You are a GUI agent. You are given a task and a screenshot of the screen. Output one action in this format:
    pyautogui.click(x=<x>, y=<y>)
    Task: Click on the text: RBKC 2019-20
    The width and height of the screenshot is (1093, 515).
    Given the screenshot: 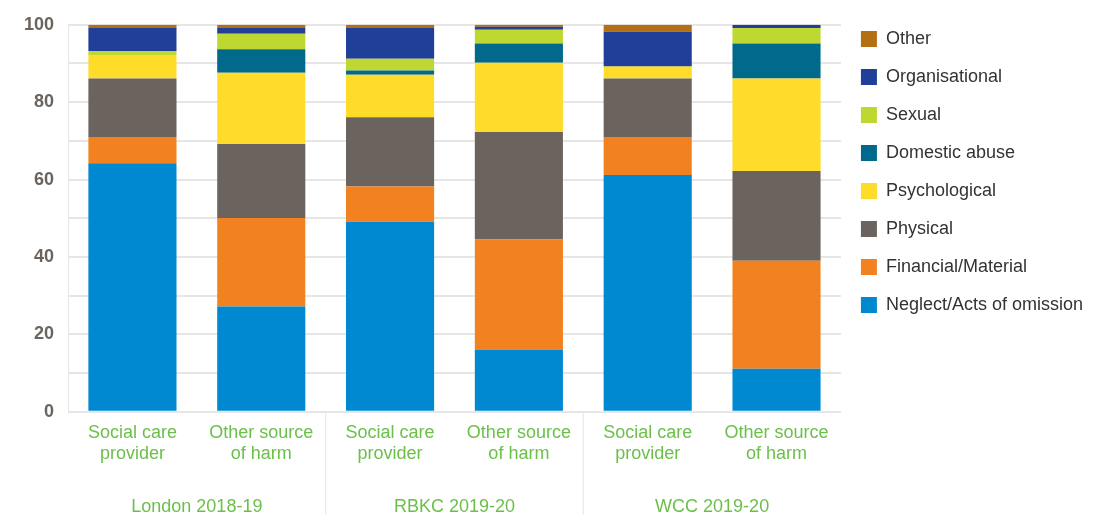 What is the action you would take?
    pyautogui.click(x=454, y=505)
    